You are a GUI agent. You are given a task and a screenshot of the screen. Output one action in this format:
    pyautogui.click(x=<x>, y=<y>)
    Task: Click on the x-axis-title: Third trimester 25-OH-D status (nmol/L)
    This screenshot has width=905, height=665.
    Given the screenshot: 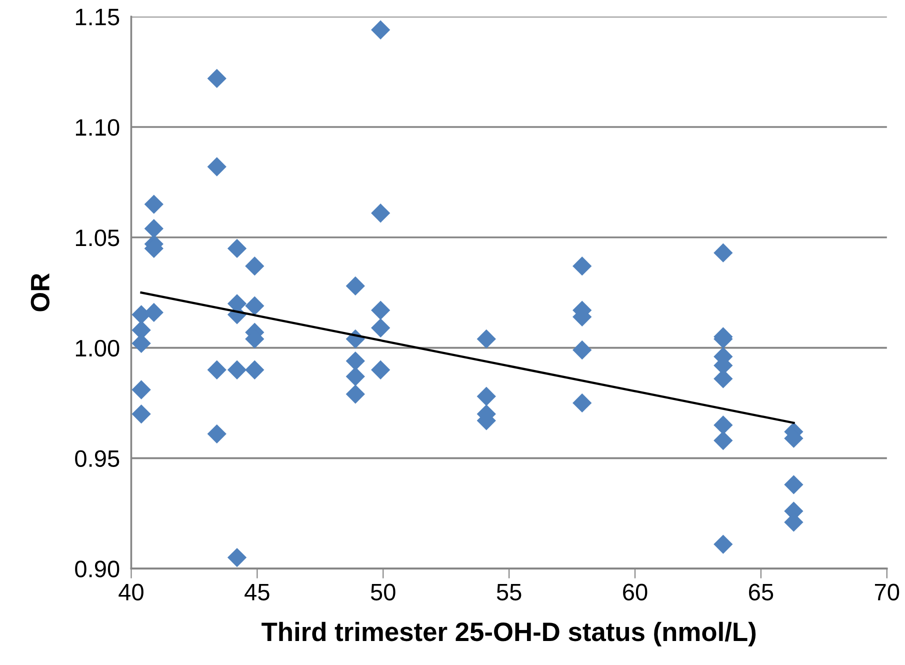 What is the action you would take?
    pyautogui.click(x=509, y=634)
    